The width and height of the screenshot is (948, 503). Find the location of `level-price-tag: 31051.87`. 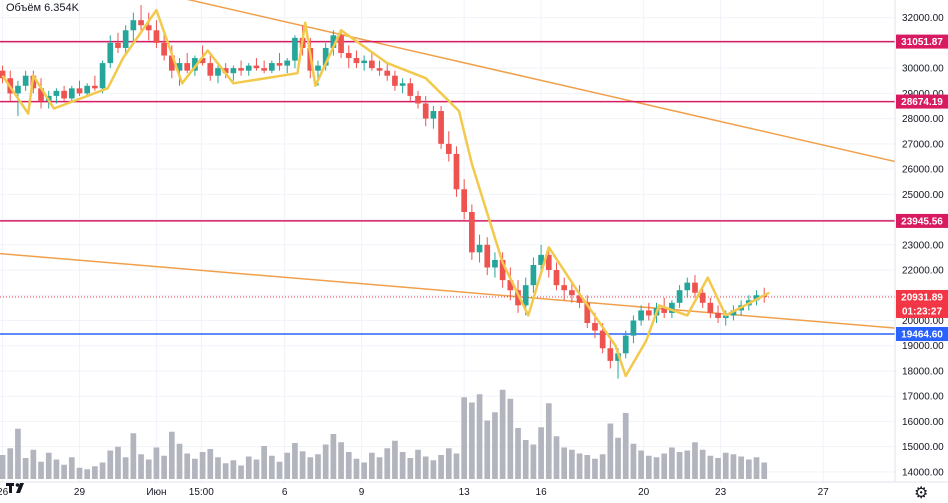

level-price-tag: 31051.87 is located at coordinates (922, 42).